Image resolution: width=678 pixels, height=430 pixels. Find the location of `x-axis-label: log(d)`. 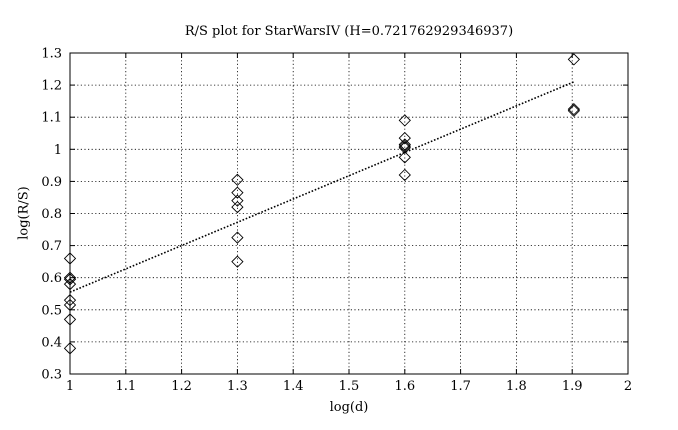

x-axis-label: log(d) is located at coordinates (349, 407).